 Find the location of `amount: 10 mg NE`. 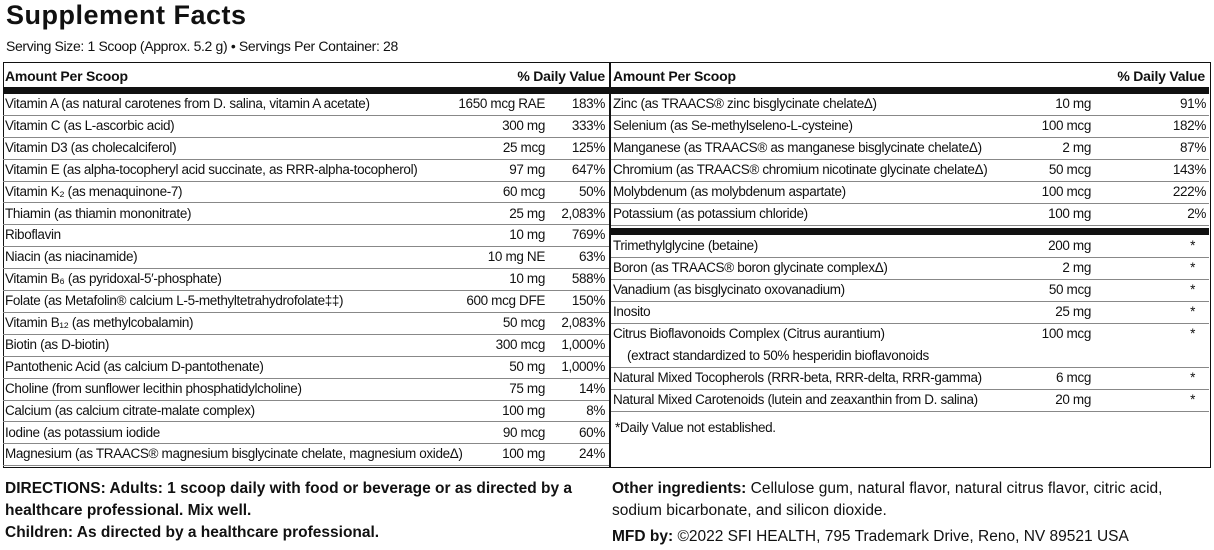

amount: 10 mg NE is located at coordinates (516, 257).